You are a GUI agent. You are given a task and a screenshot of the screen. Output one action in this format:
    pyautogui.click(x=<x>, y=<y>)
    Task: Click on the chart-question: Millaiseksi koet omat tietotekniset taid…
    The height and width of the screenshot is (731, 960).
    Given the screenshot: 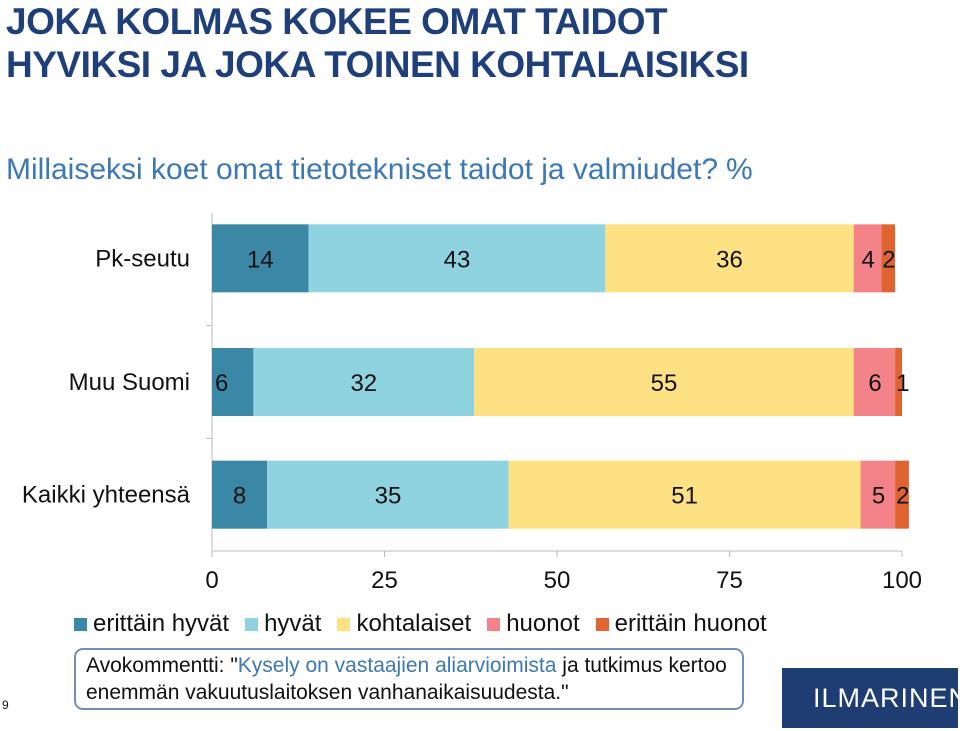 What is the action you would take?
    pyautogui.click(x=379, y=170)
    